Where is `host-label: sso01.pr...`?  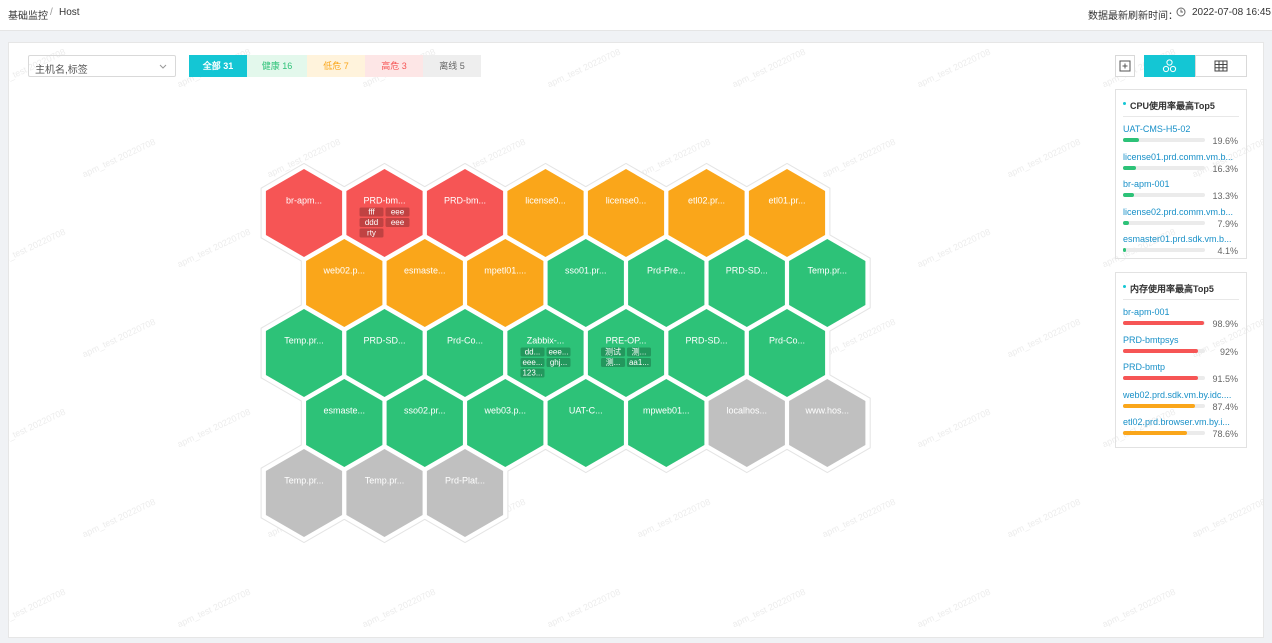
host-label: sso01.pr... is located at coordinates (586, 270).